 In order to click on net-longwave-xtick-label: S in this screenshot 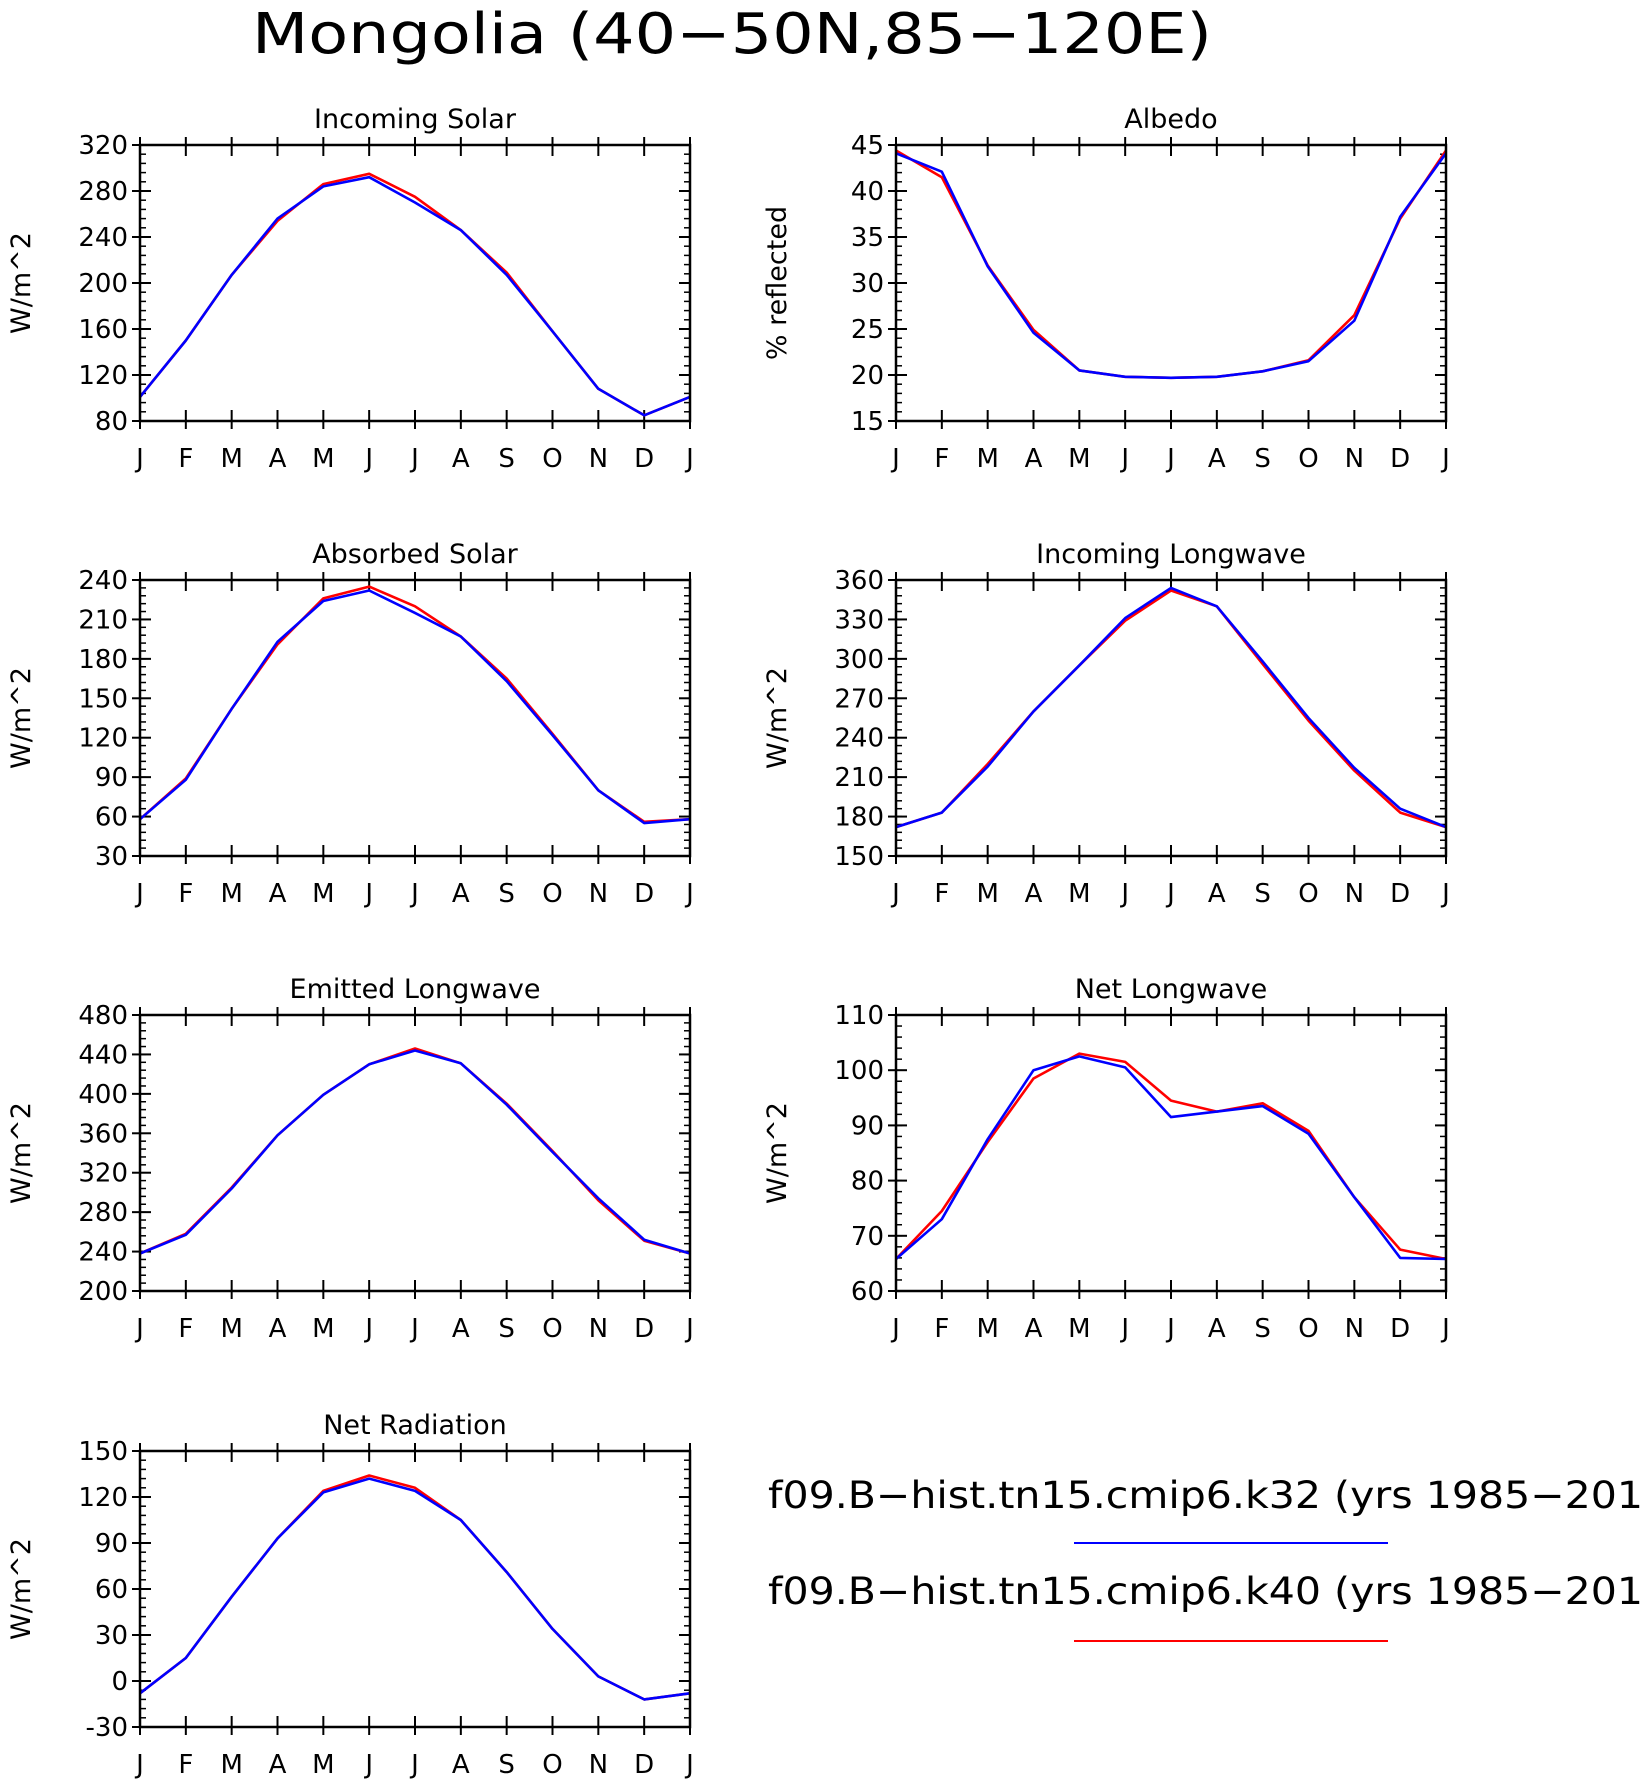, I will do `click(1262, 1329)`.